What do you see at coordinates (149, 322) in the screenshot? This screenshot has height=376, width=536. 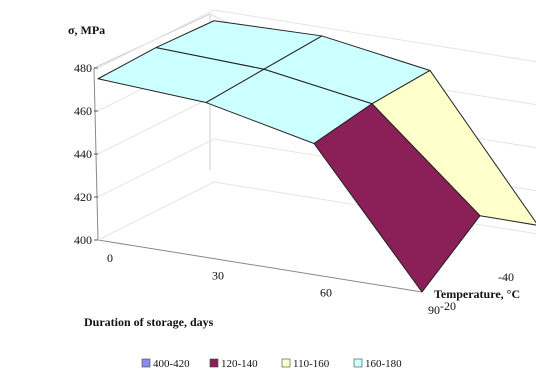 I see `x-axis-label: Duration of storage, days` at bounding box center [149, 322].